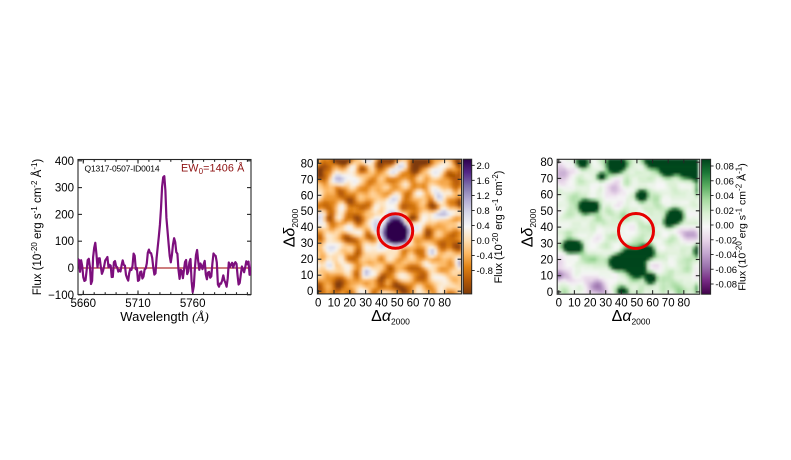  I want to click on svg-text: 1.6, so click(483, 181).